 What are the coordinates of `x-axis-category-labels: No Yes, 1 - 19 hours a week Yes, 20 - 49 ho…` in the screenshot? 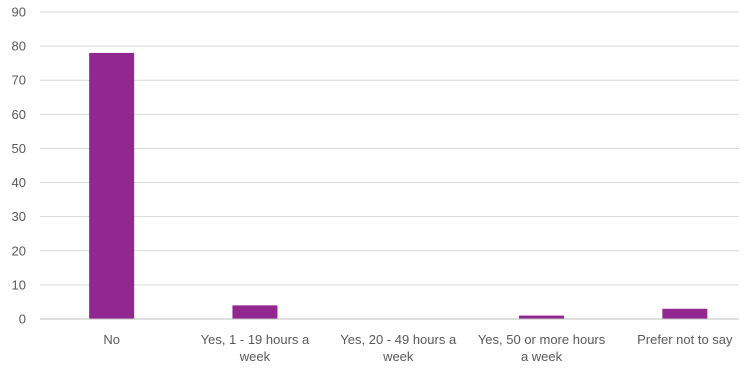 It's located at (418, 348).